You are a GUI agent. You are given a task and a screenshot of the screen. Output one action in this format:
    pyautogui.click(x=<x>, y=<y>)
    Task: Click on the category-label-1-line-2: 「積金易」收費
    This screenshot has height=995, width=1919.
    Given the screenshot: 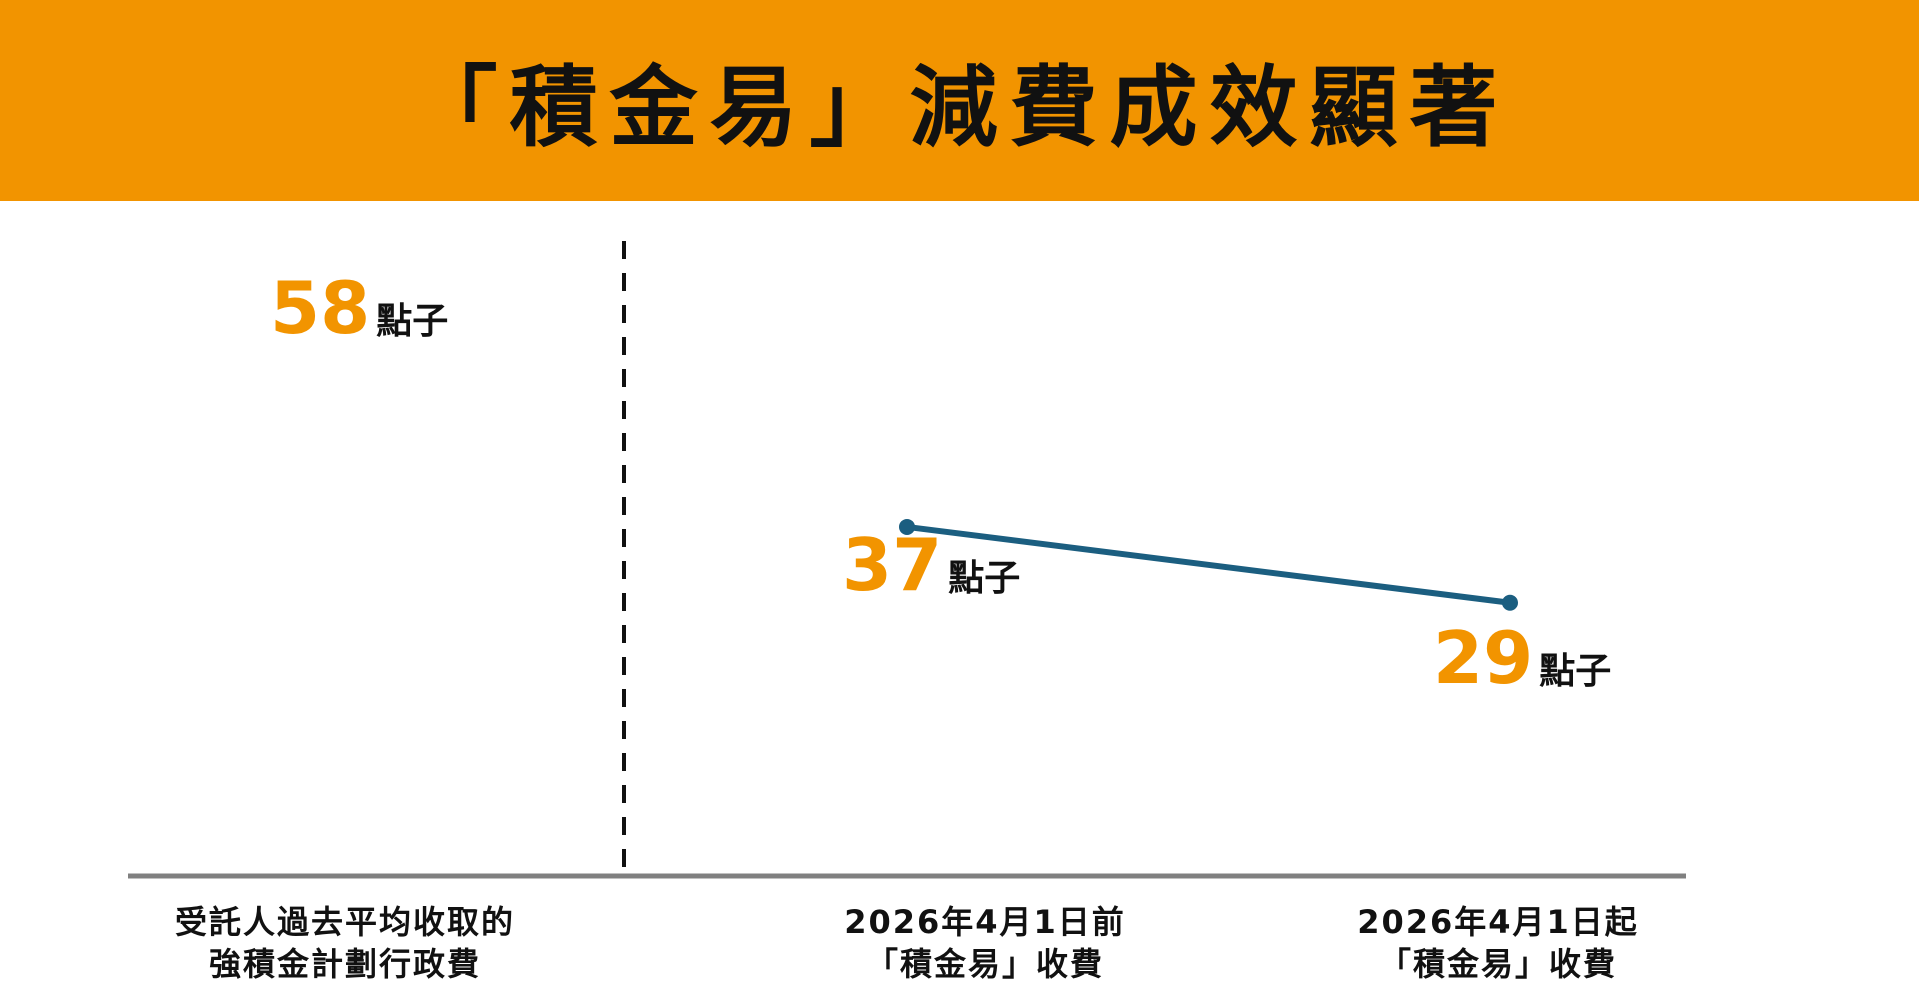 What is the action you would take?
    pyautogui.click(x=985, y=964)
    